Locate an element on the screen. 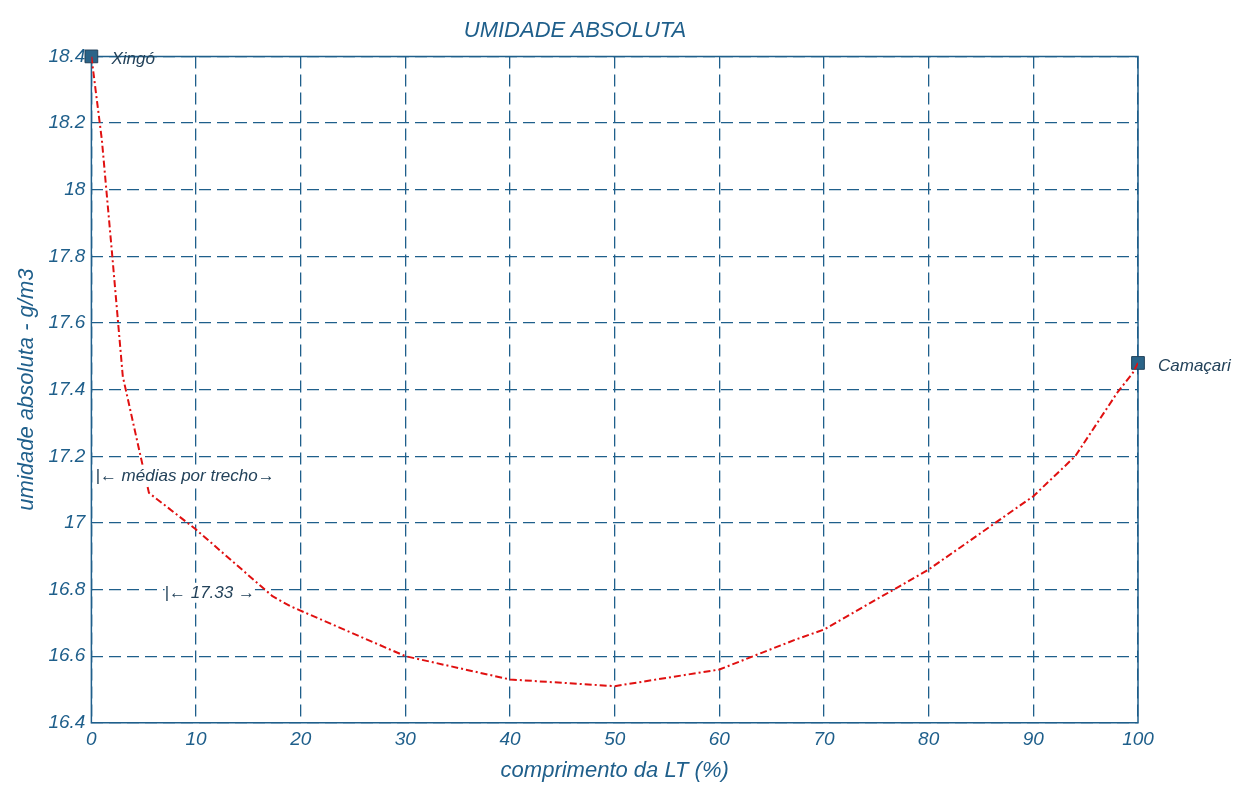 Image resolution: width=1258 pixels, height=799 pixels. annotation: |← 17.33 → is located at coordinates (209, 592).